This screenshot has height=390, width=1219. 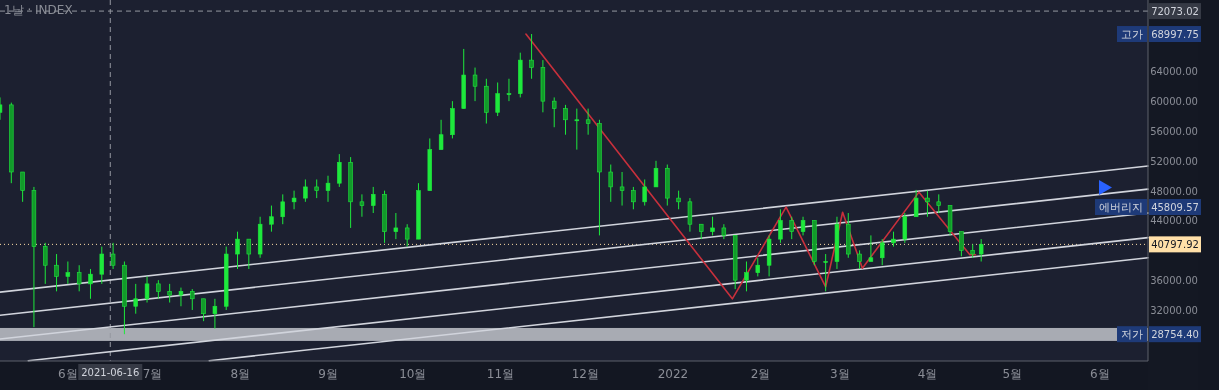 I want to click on x-tick-label: 5월, so click(x=1012, y=374).